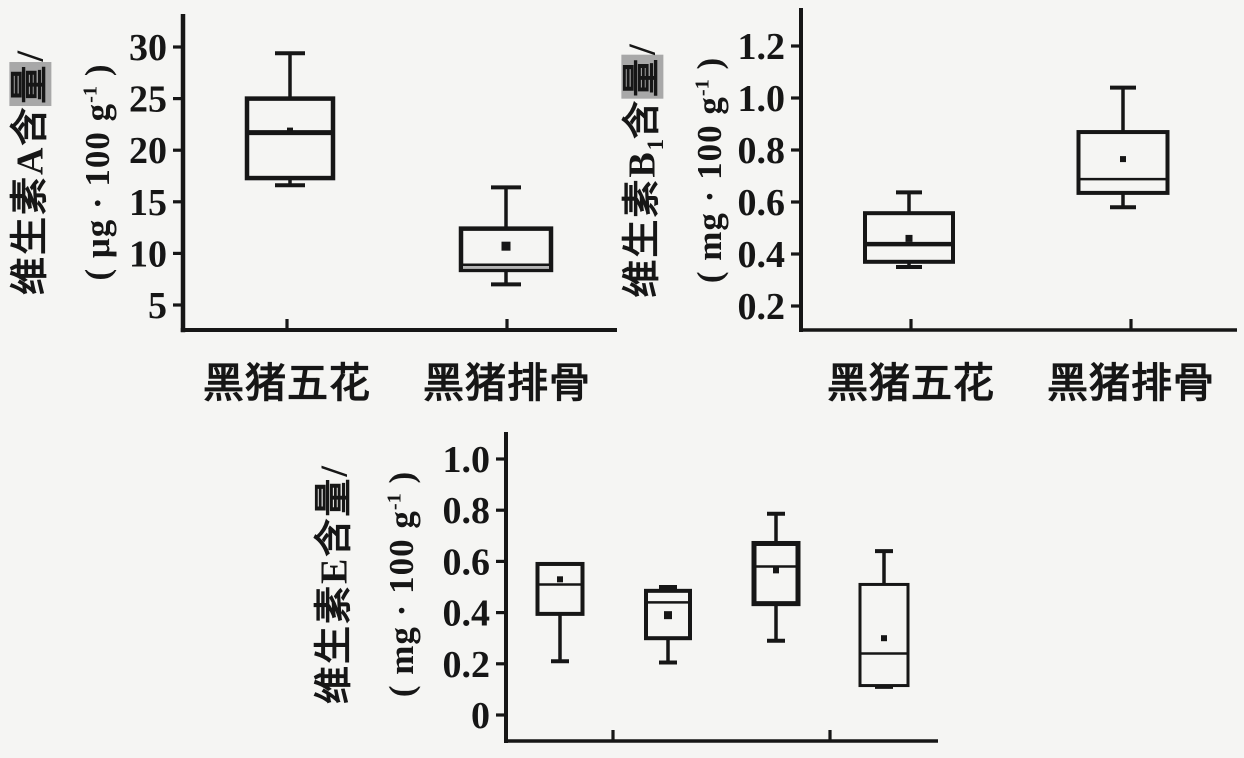 This screenshot has width=1244, height=758. I want to click on y-axis-unit: ( μg · 100 g-1 ), so click(97, 172).